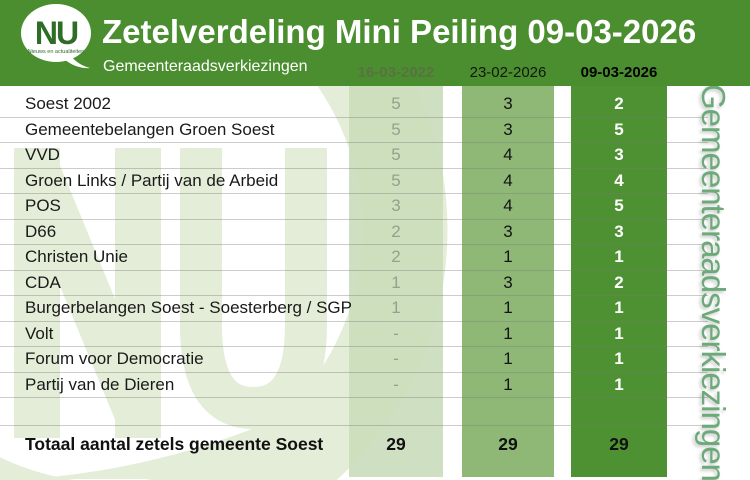  I want to click on side-watermark-text: Gemeenteraadsverkiezingen, so click(713, 282).